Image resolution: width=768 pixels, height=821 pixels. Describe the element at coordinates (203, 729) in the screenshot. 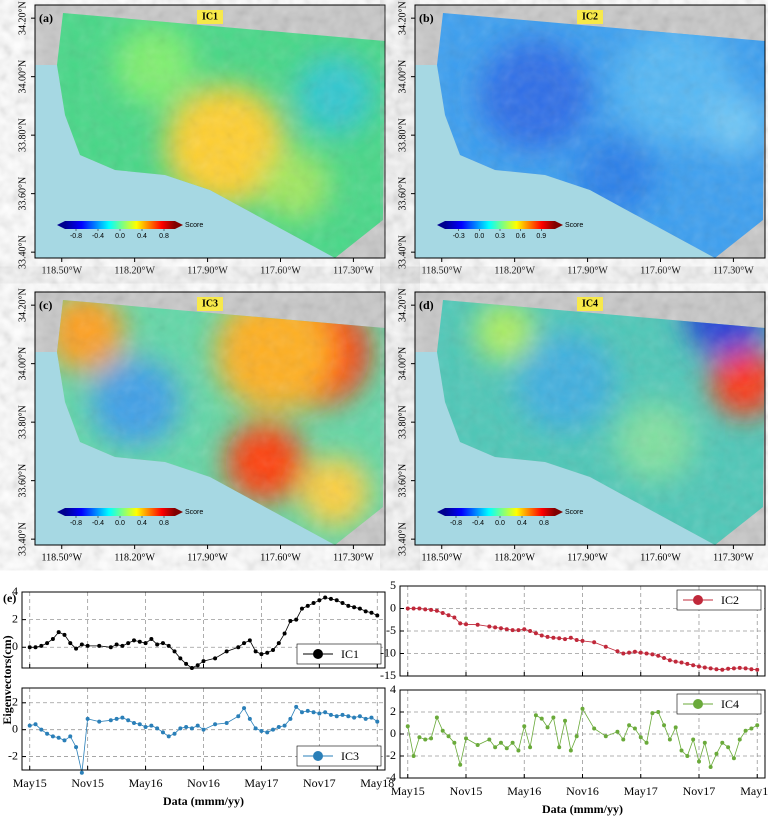

I see `plot-frame` at that location.